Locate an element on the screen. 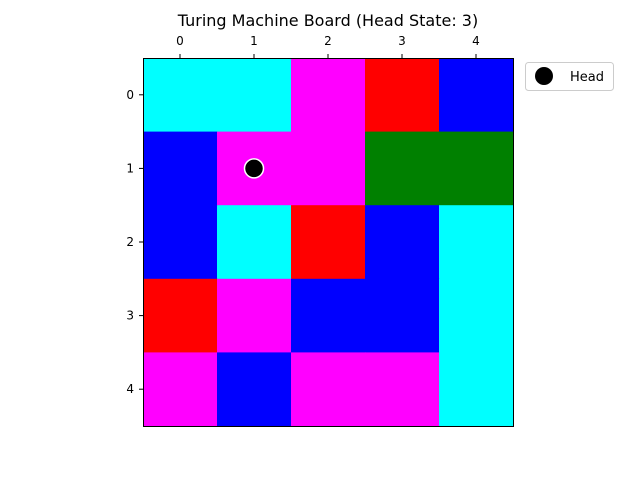 This screenshot has width=640, height=484. board-cell-r2-c1 is located at coordinates (254, 242).